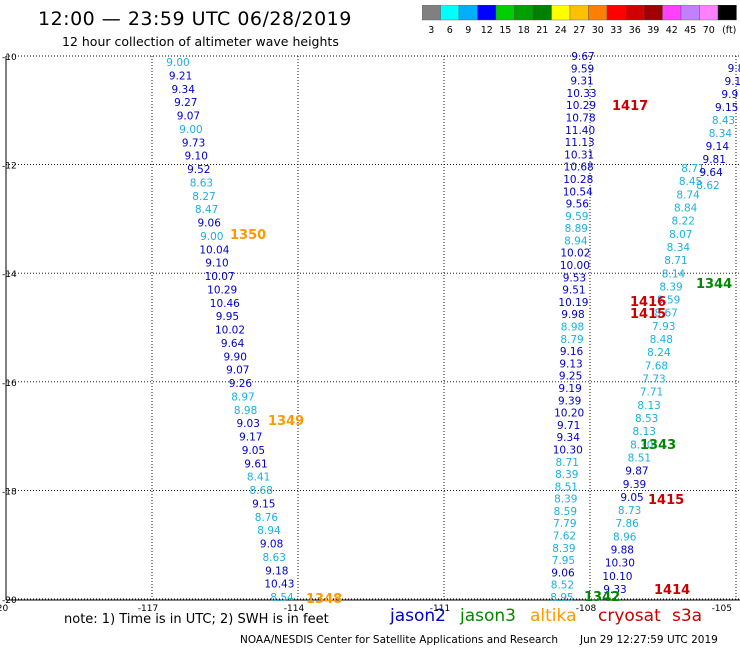 This screenshot has height=650, width=740. What do you see at coordinates (440, 609) in the screenshot?
I see `longitude-tick-label: -111` at bounding box center [440, 609].